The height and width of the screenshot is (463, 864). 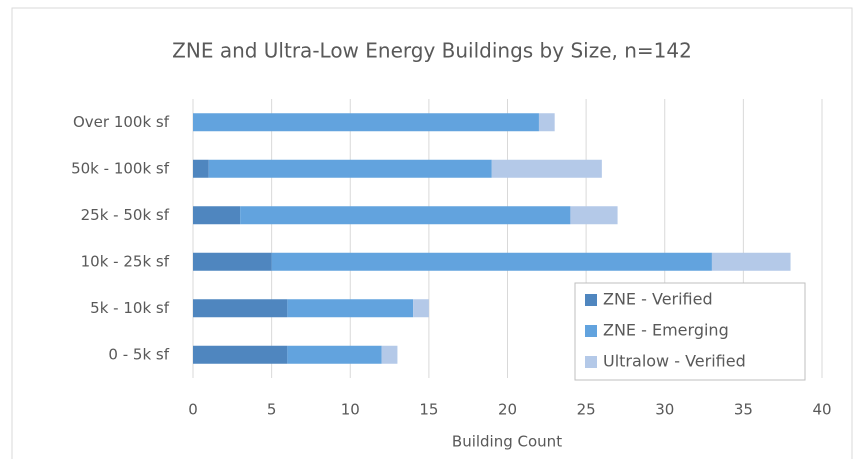 I want to click on legend-box, so click(x=690, y=331).